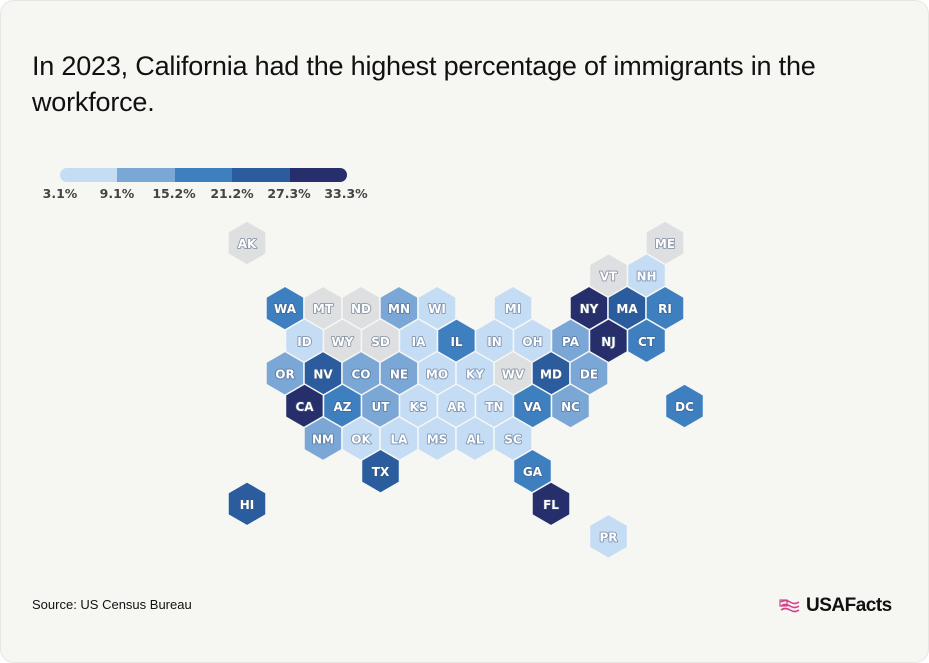 The image size is (929, 663). I want to click on state-label-ct: CT, so click(647, 342).